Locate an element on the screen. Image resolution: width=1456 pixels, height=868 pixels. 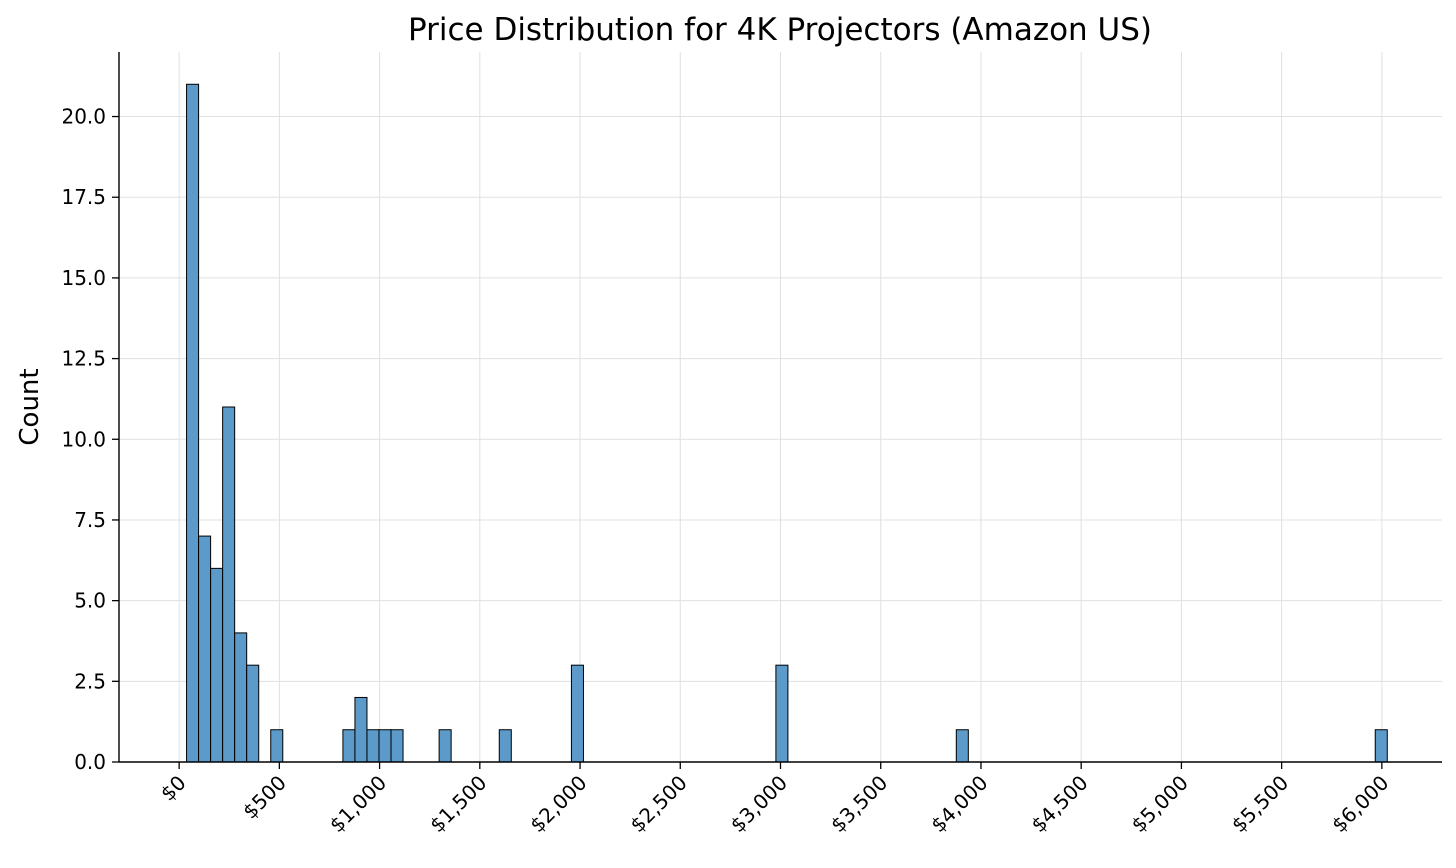
x-tick-label: $6,000 is located at coordinates (1360, 804).